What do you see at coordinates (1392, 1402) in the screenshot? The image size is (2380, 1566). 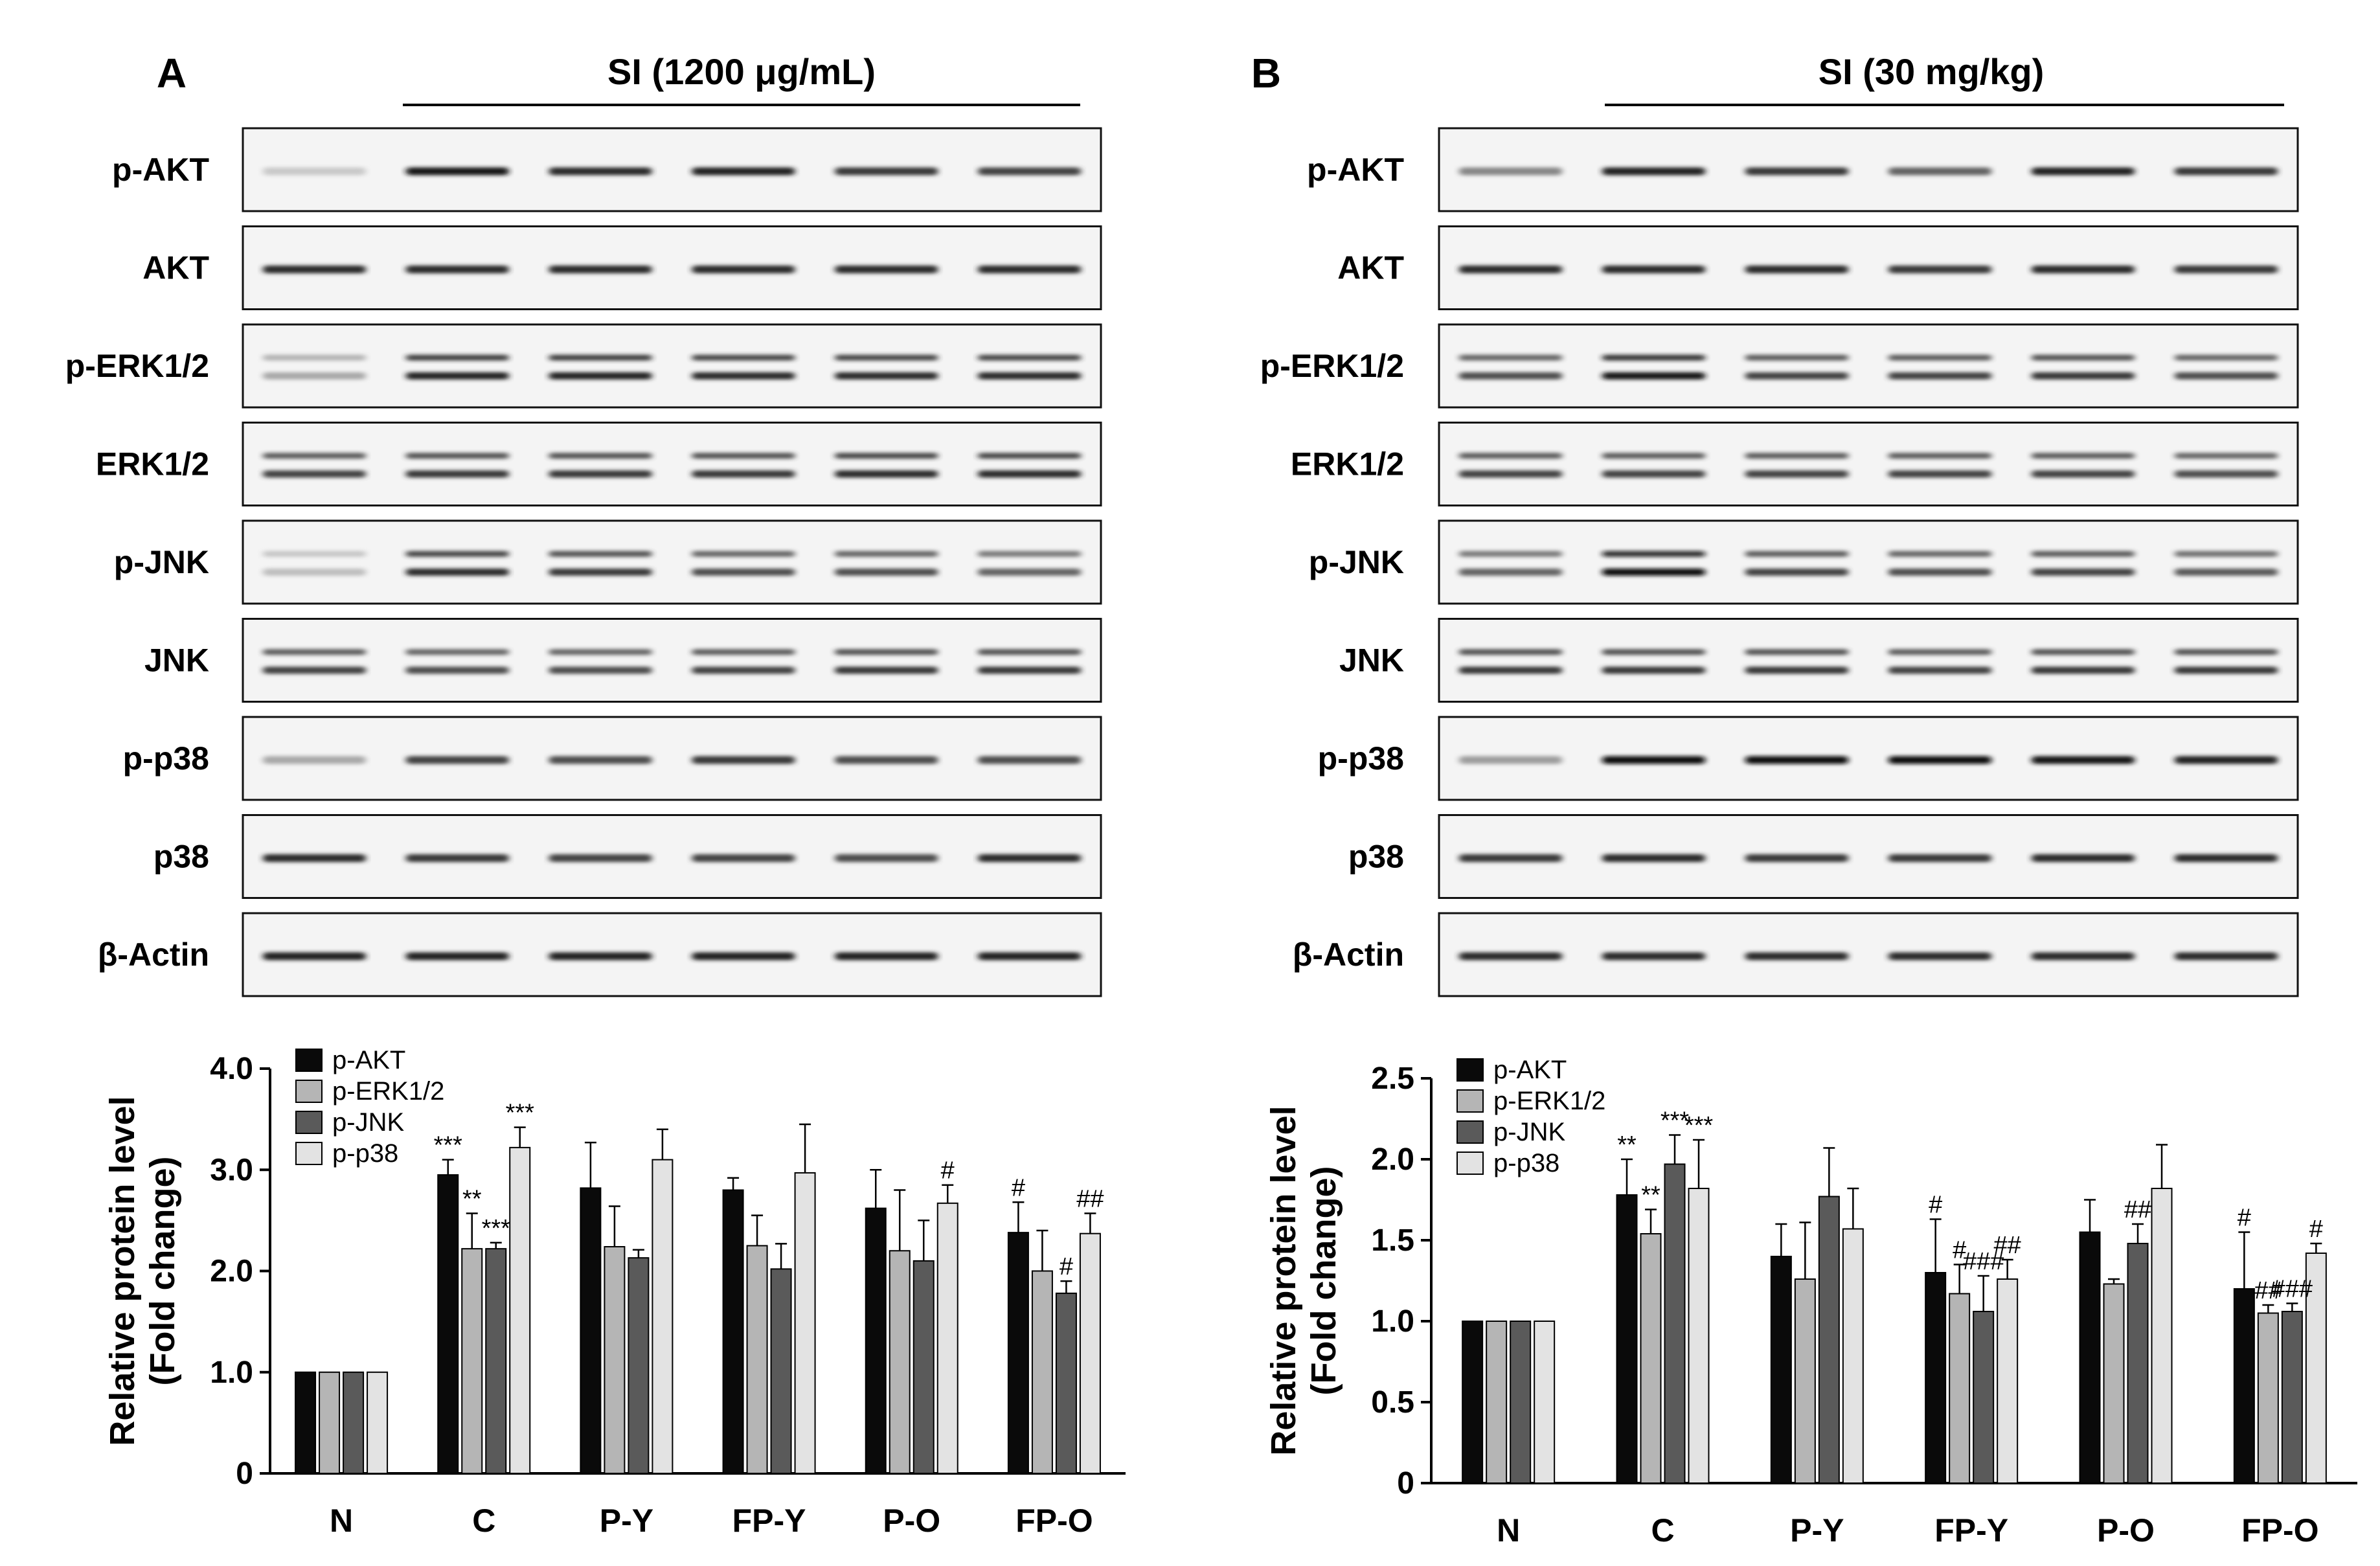 I see `panel-b-y-tick-label: 0.5` at bounding box center [1392, 1402].